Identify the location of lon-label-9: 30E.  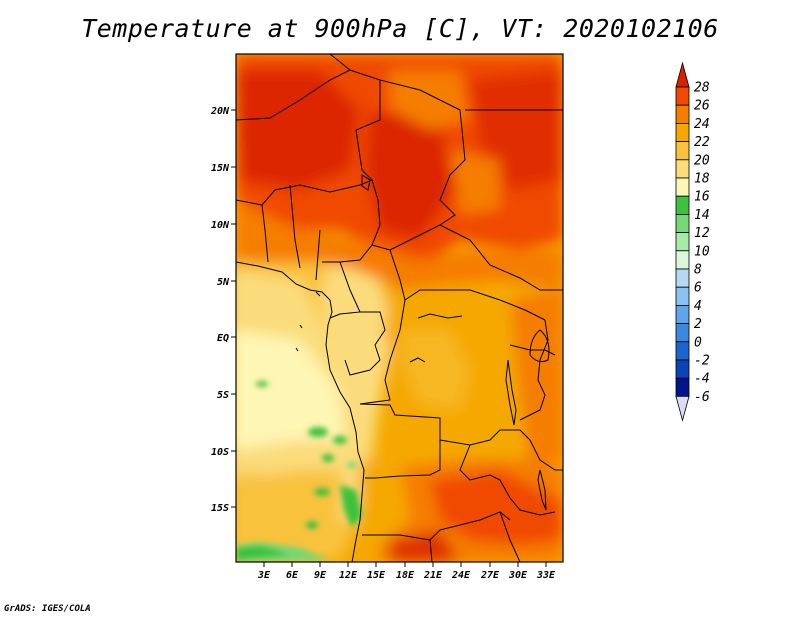
(518, 575).